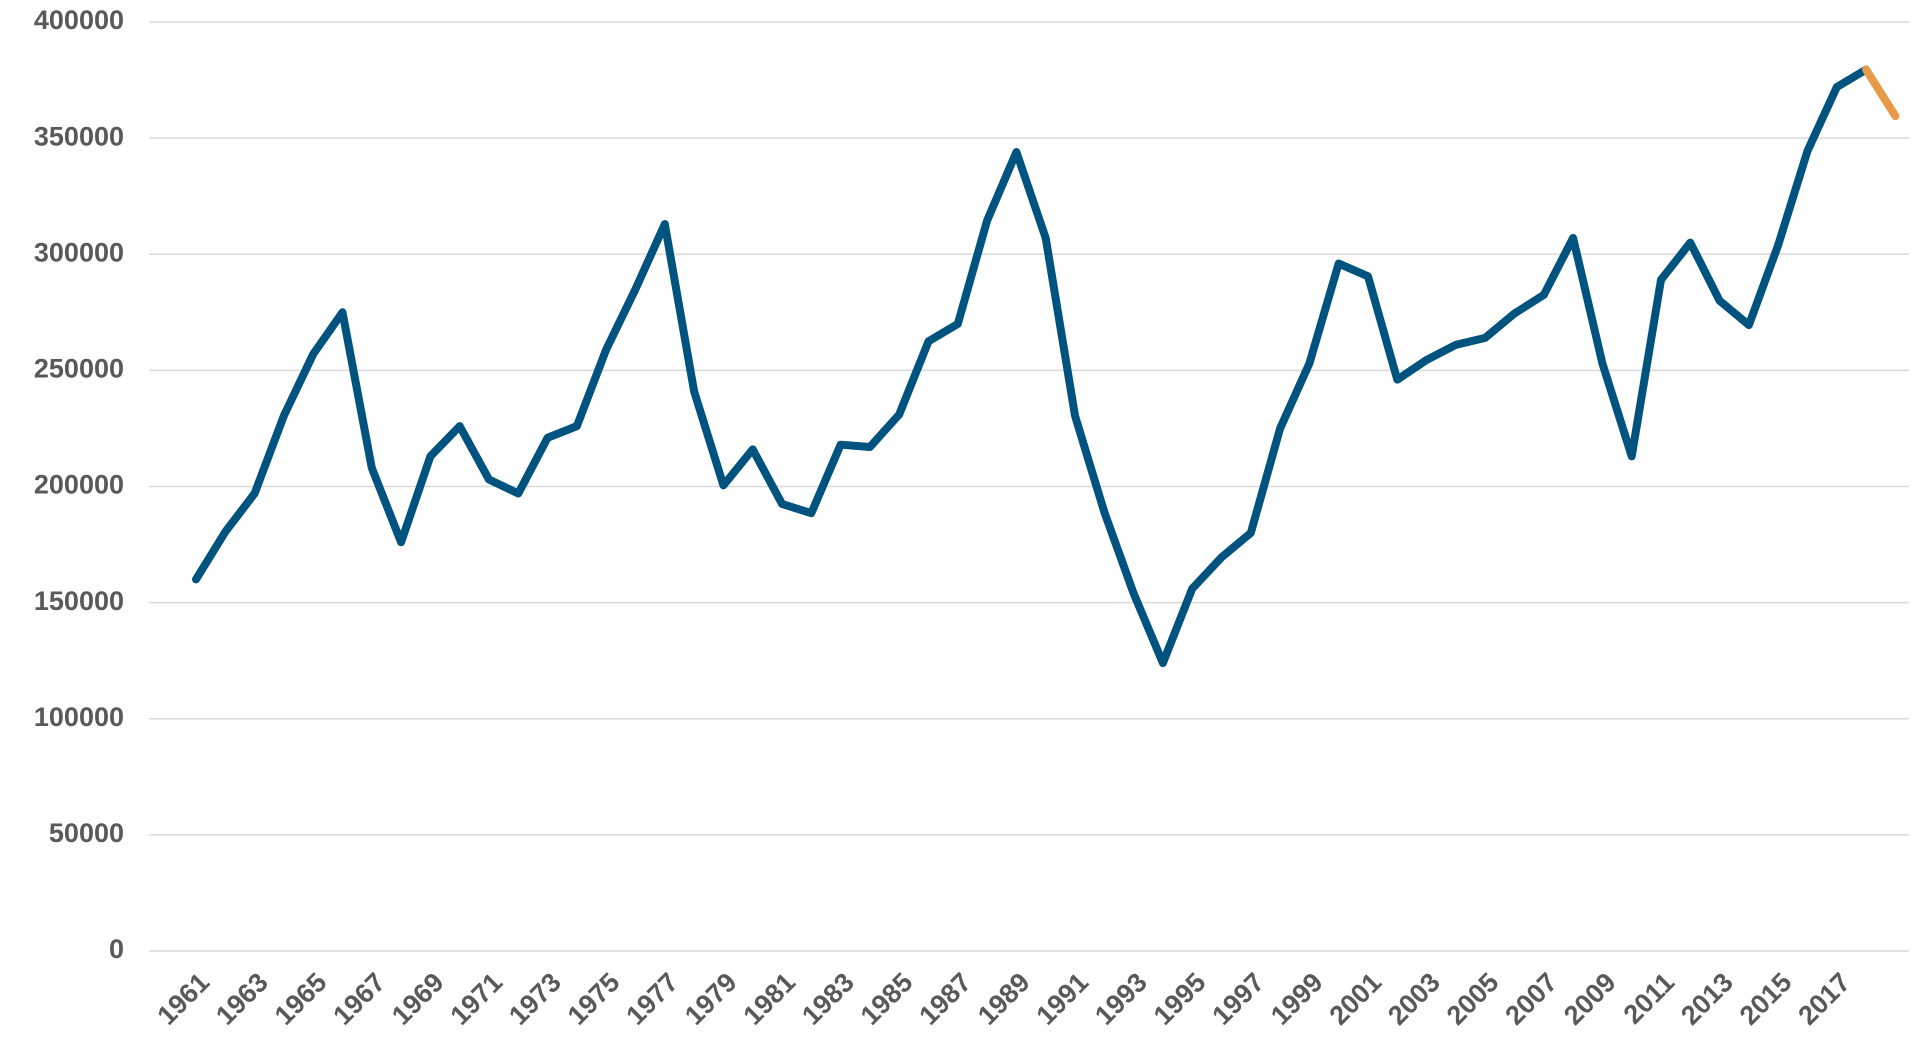 Image resolution: width=1916 pixels, height=1061 pixels. I want to click on x-tick-label: 1989, so click(1004, 999).